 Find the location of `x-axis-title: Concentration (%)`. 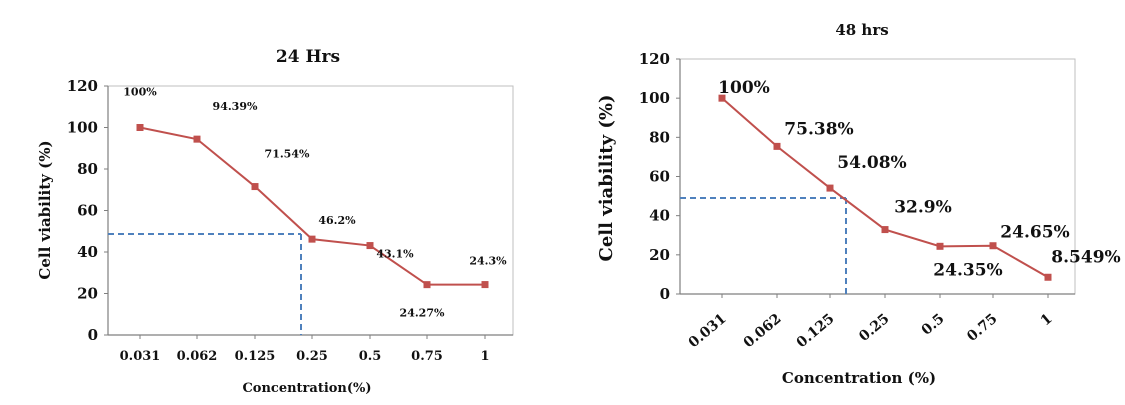

x-axis-title: Concentration (%) is located at coordinates (859, 378).